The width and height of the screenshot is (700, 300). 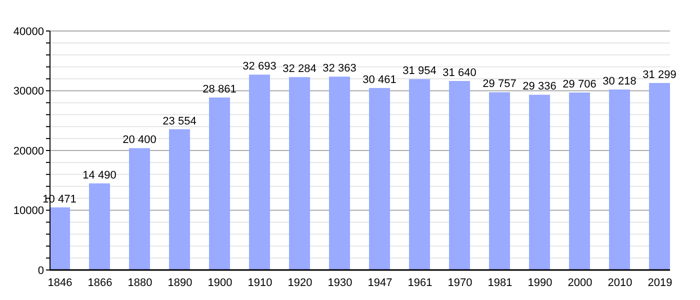 I want to click on y-tick-label: 30000, so click(x=28, y=92).